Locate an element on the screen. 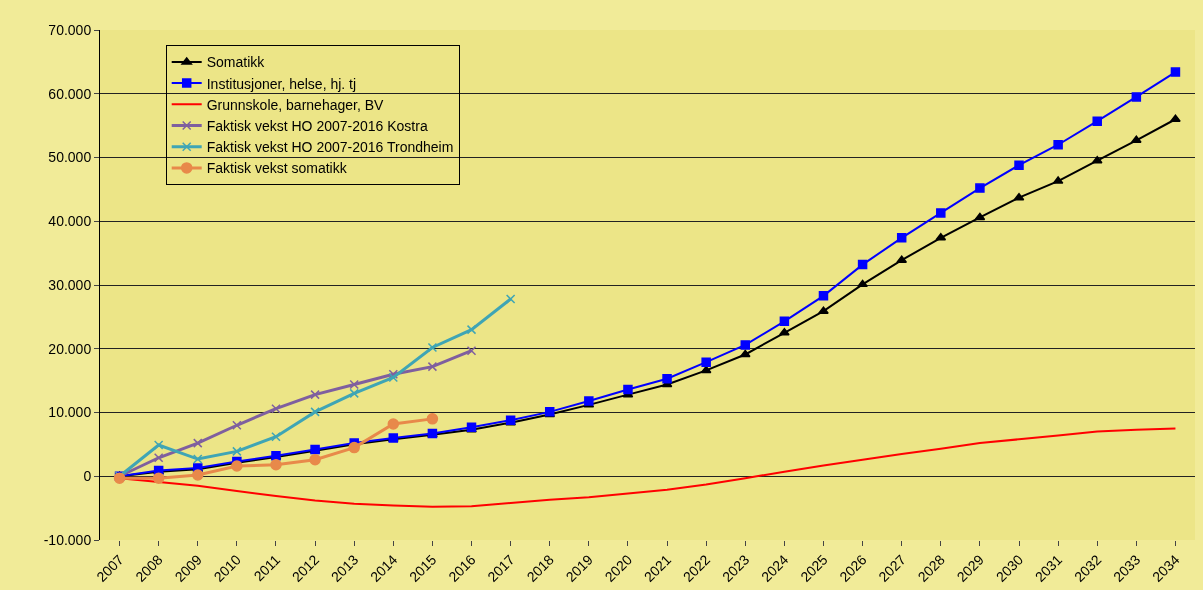 This screenshot has width=1203, height=590. legend-label: Institusjoner, helse, hj. tj is located at coordinates (281, 83).